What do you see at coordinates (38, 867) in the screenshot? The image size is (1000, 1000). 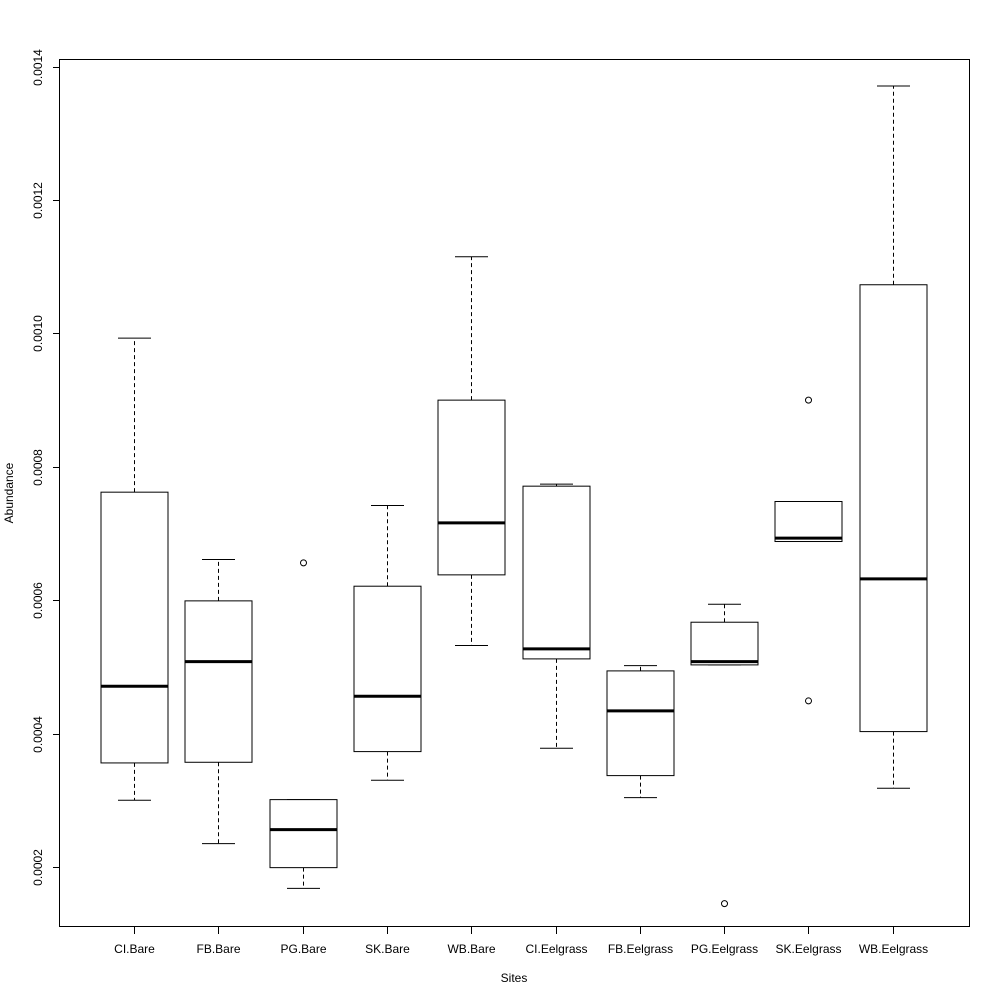 I see `y-tick-label: 0.0002` at bounding box center [38, 867].